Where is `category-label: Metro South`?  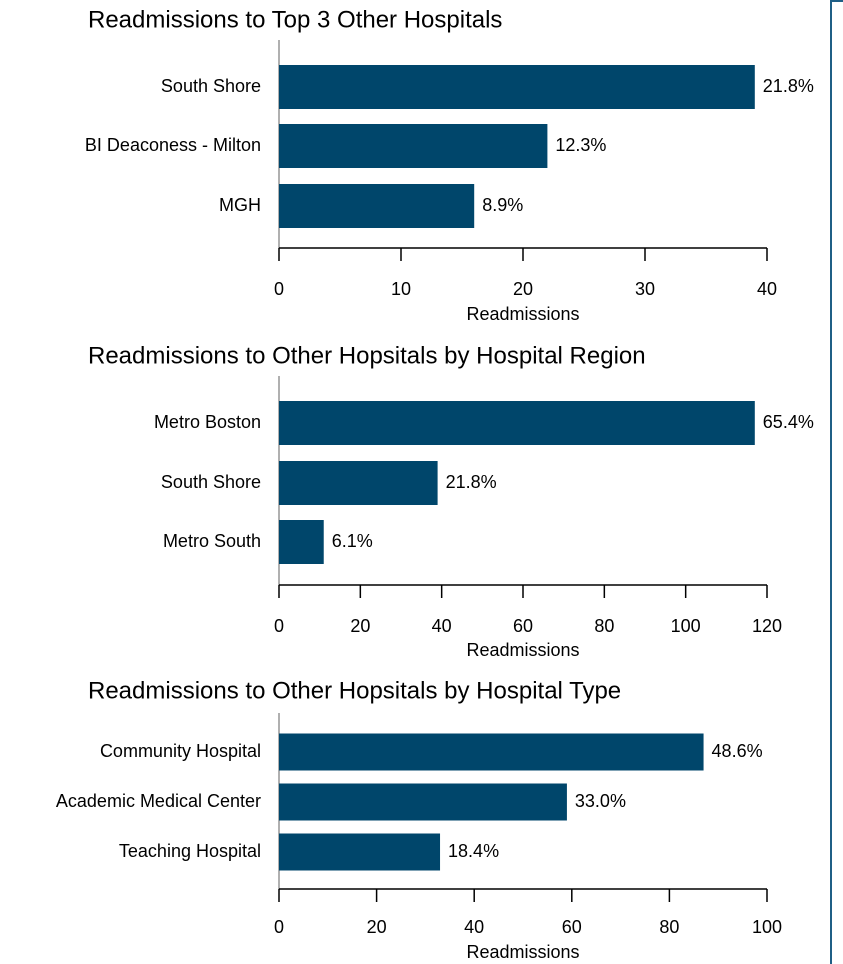
category-label: Metro South is located at coordinates (212, 541).